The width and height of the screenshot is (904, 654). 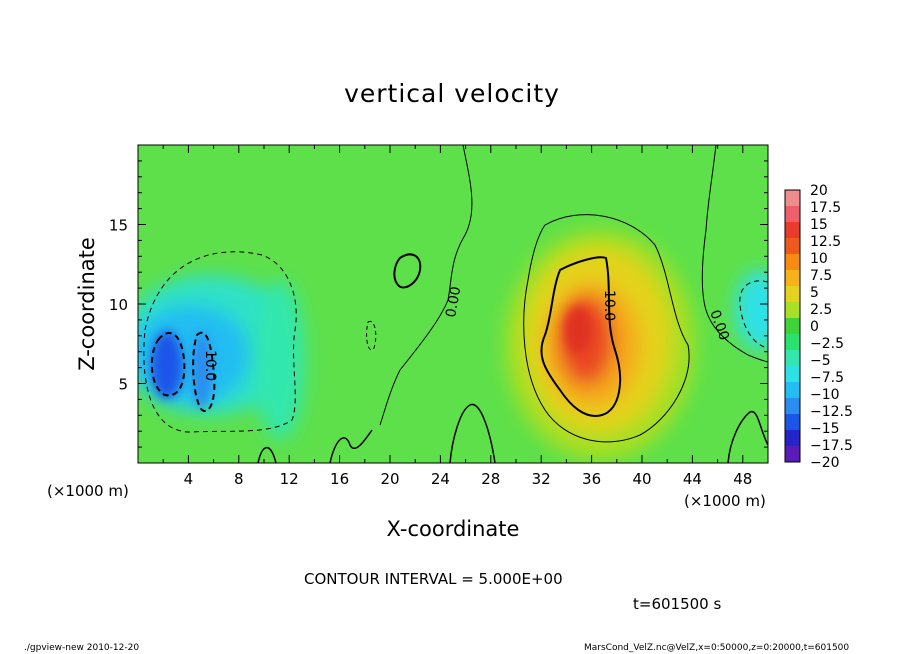 I want to click on x-unit-left: (×1000 m), so click(x=88, y=491).